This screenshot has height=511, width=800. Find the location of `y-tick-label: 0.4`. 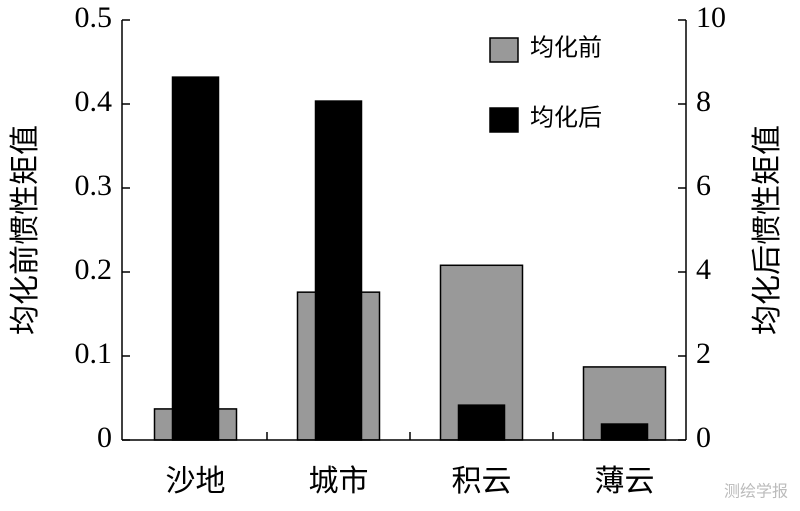

y-tick-label: 0.4 is located at coordinates (94, 101).